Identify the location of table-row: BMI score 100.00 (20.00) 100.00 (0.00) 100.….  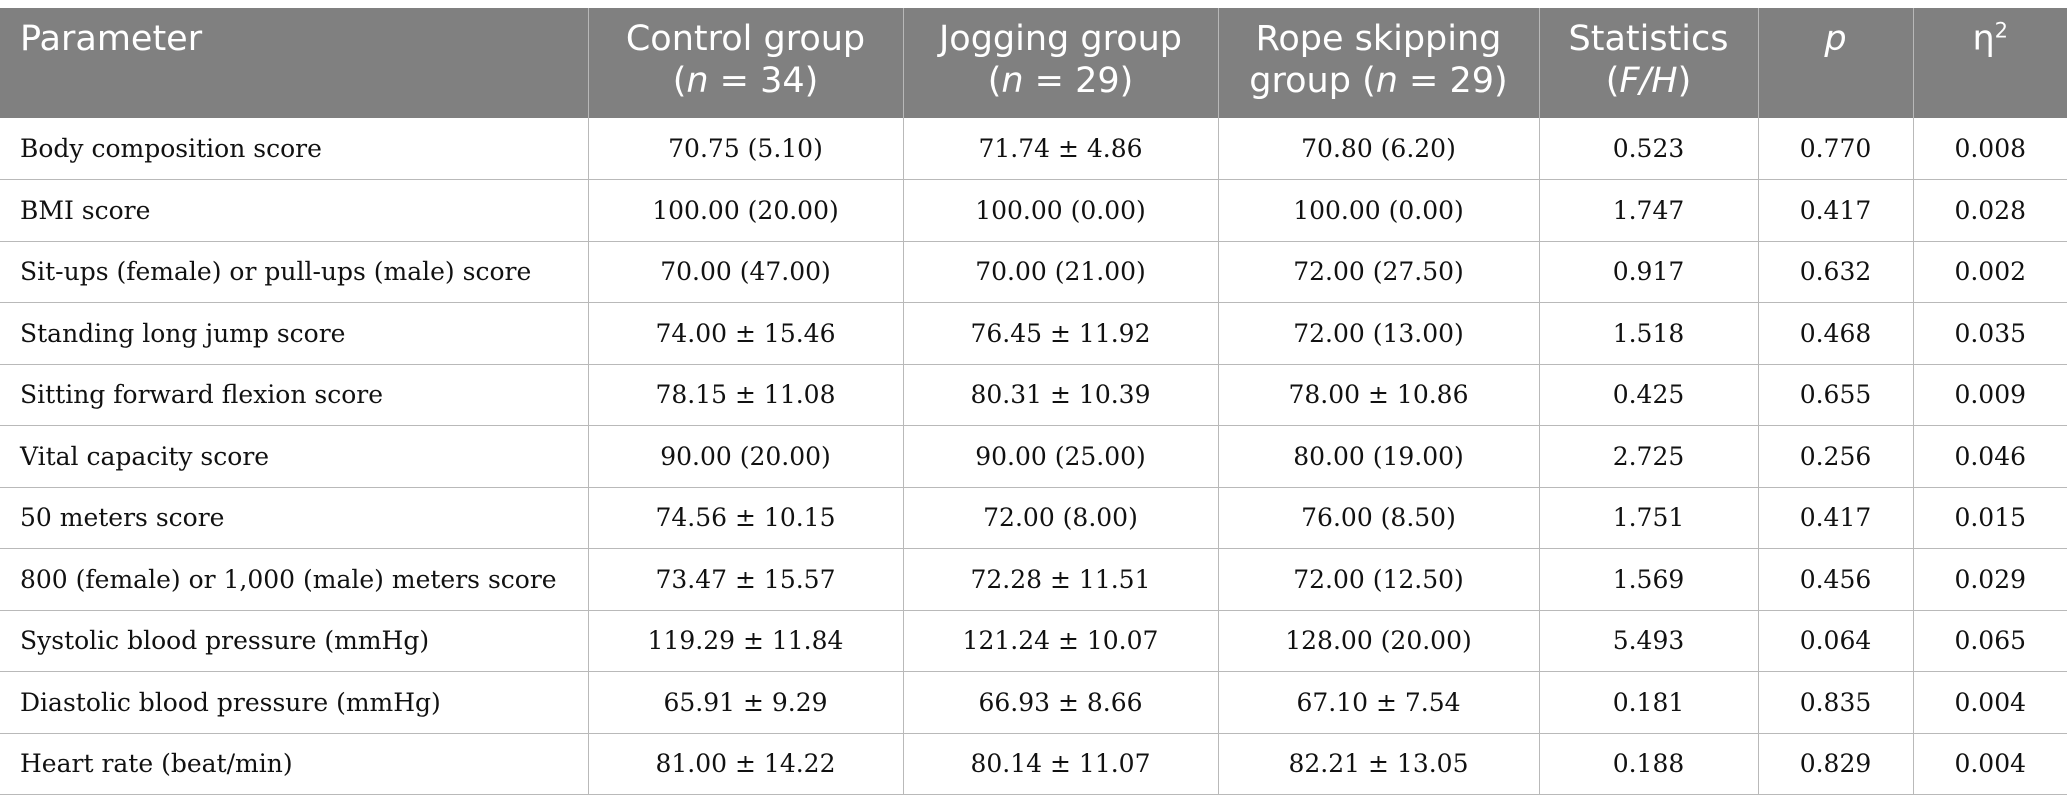
(1033, 210).